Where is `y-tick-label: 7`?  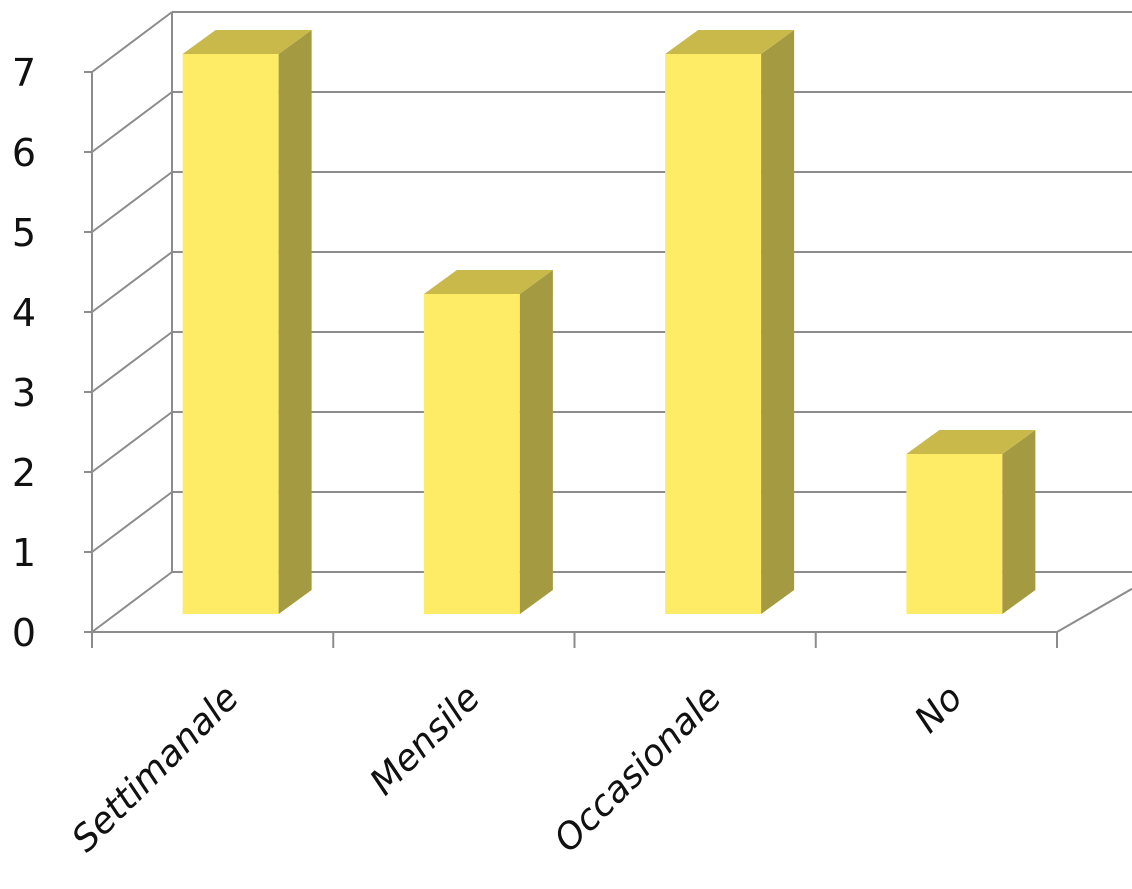
y-tick-label: 7 is located at coordinates (24, 73).